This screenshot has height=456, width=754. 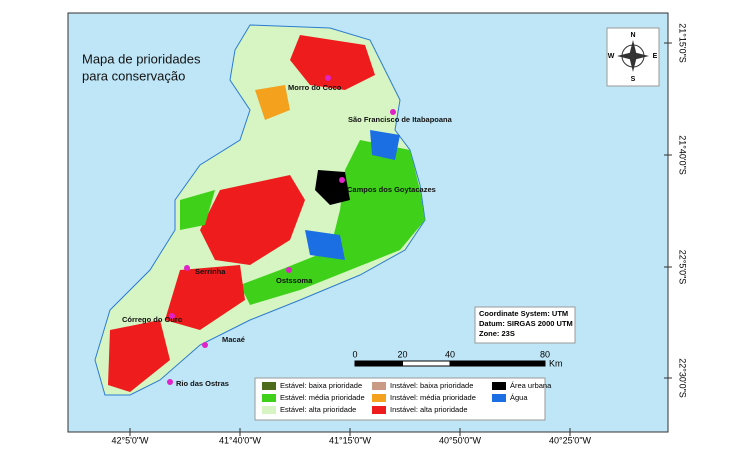 I want to click on scale-label: 40, so click(x=450, y=354).